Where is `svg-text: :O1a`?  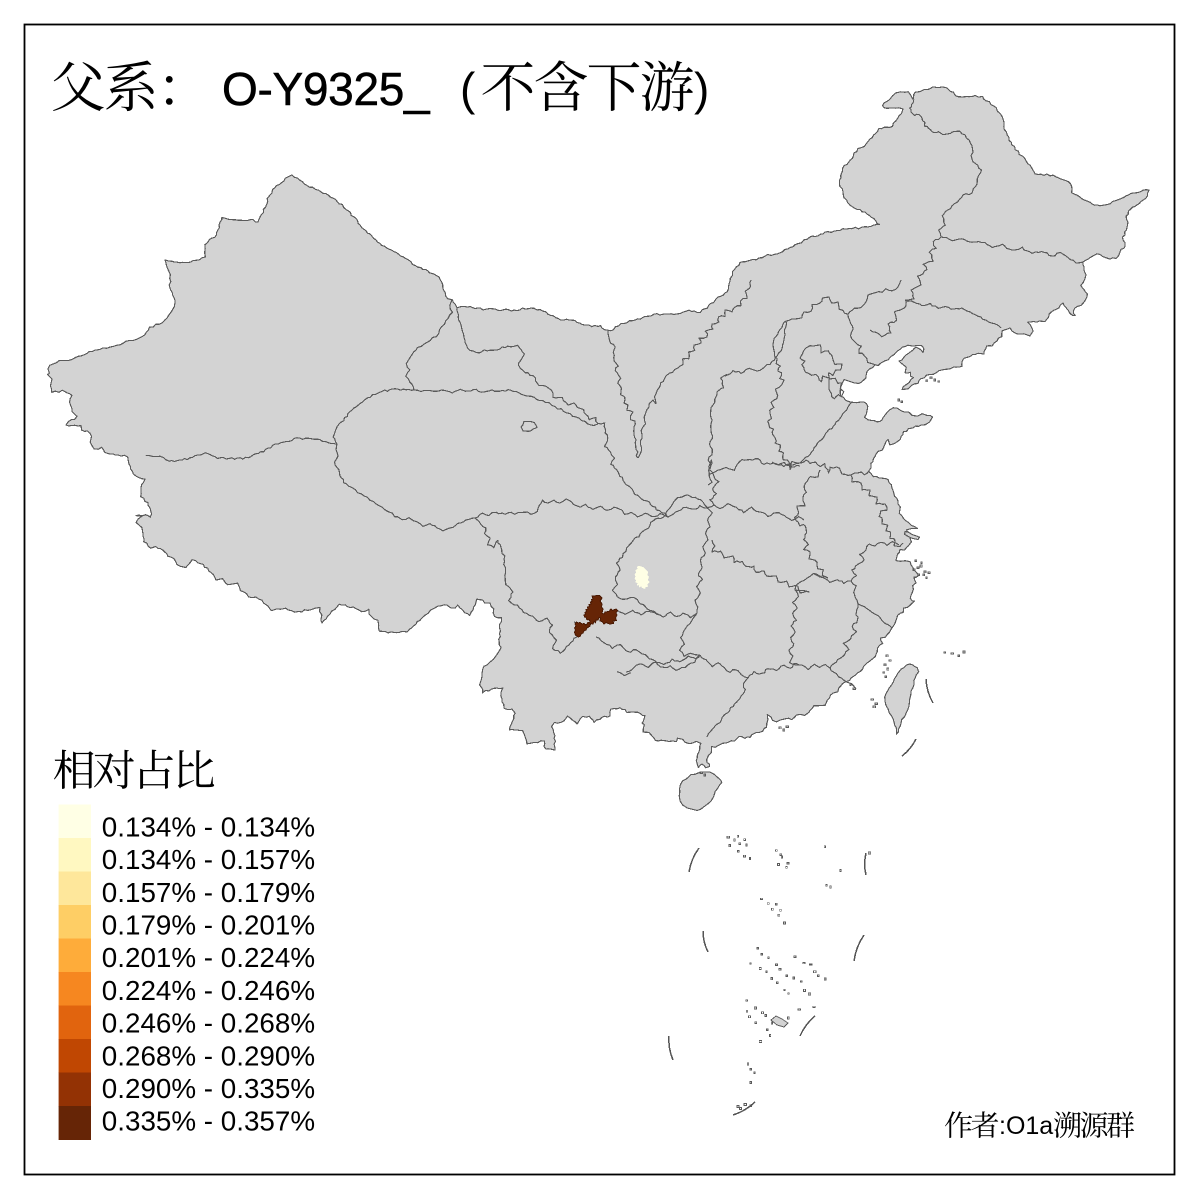 svg-text: :O1a is located at coordinates (1026, 1126).